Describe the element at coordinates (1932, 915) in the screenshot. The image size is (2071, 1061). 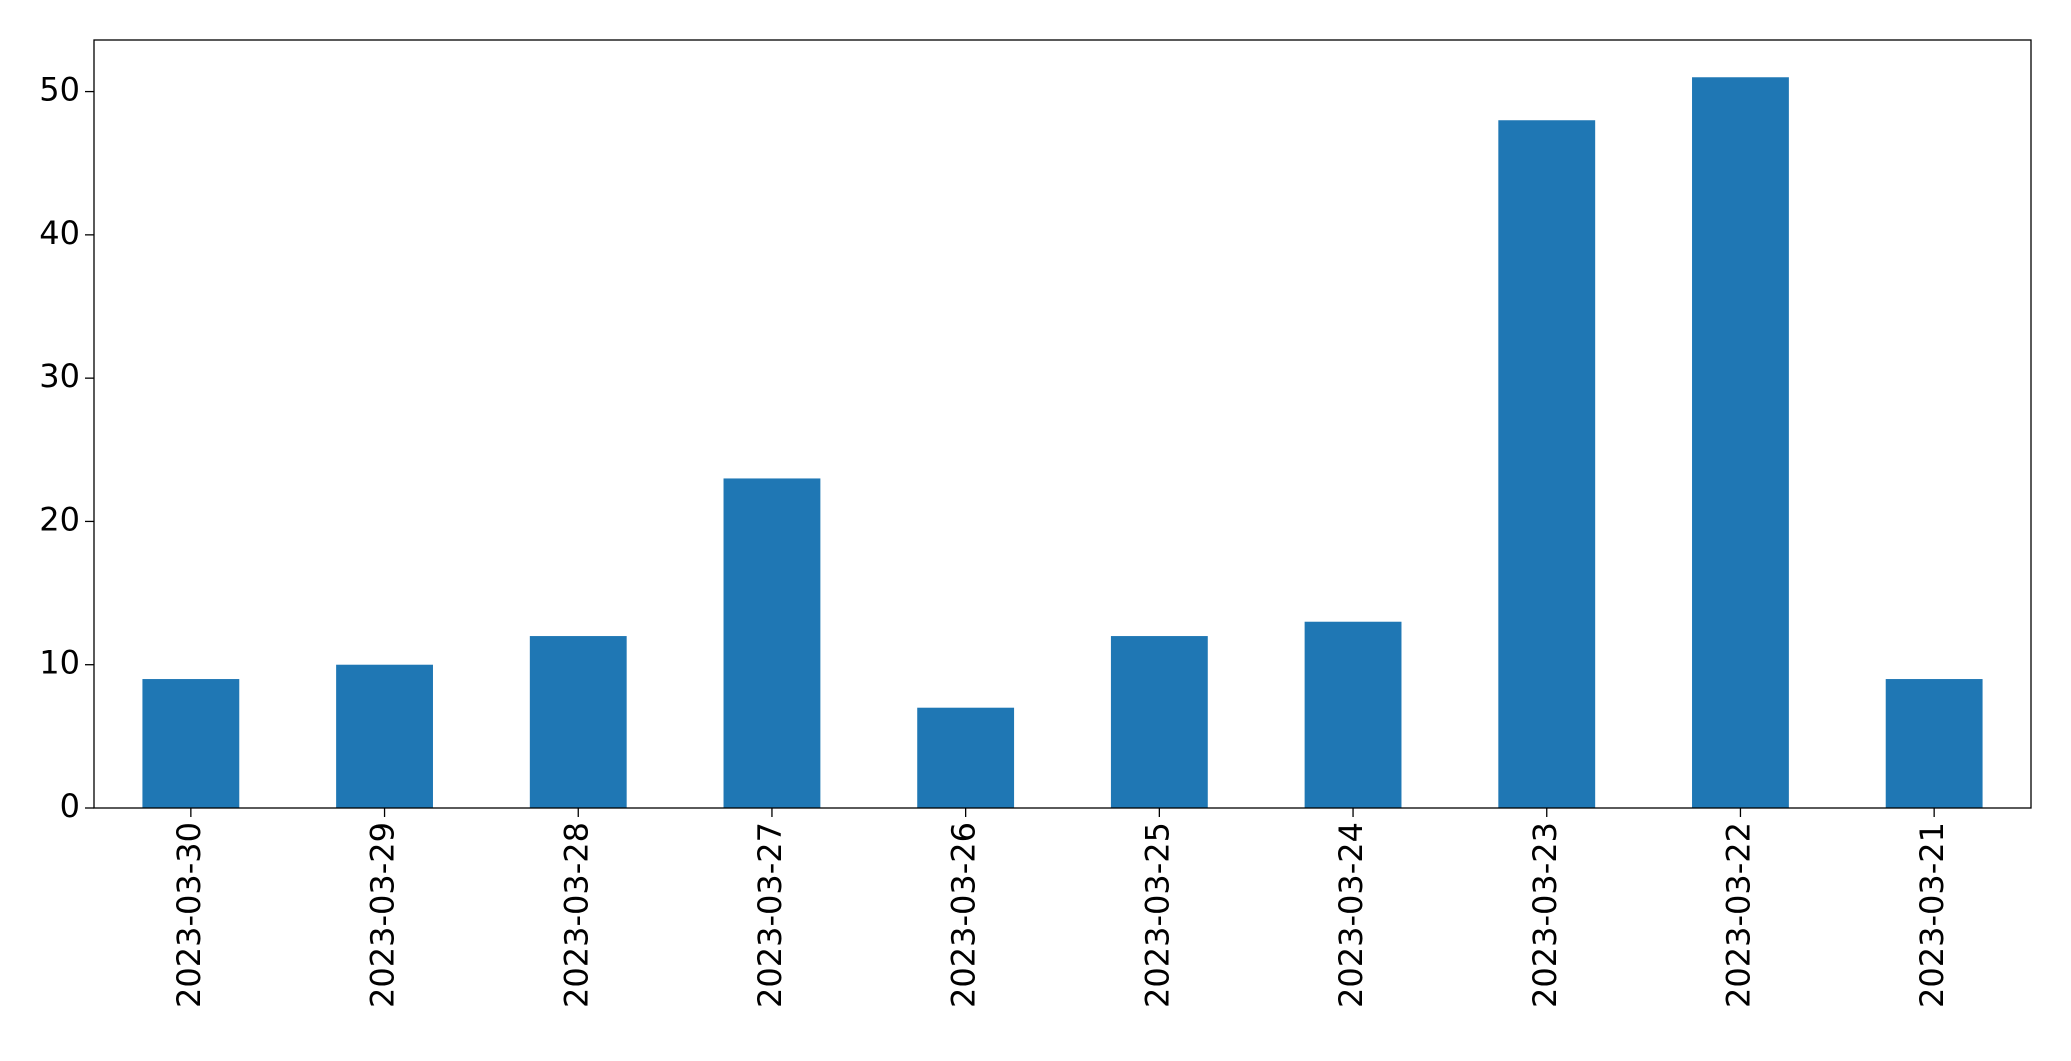
I see `x-tick-label: 2023-03-21` at that location.